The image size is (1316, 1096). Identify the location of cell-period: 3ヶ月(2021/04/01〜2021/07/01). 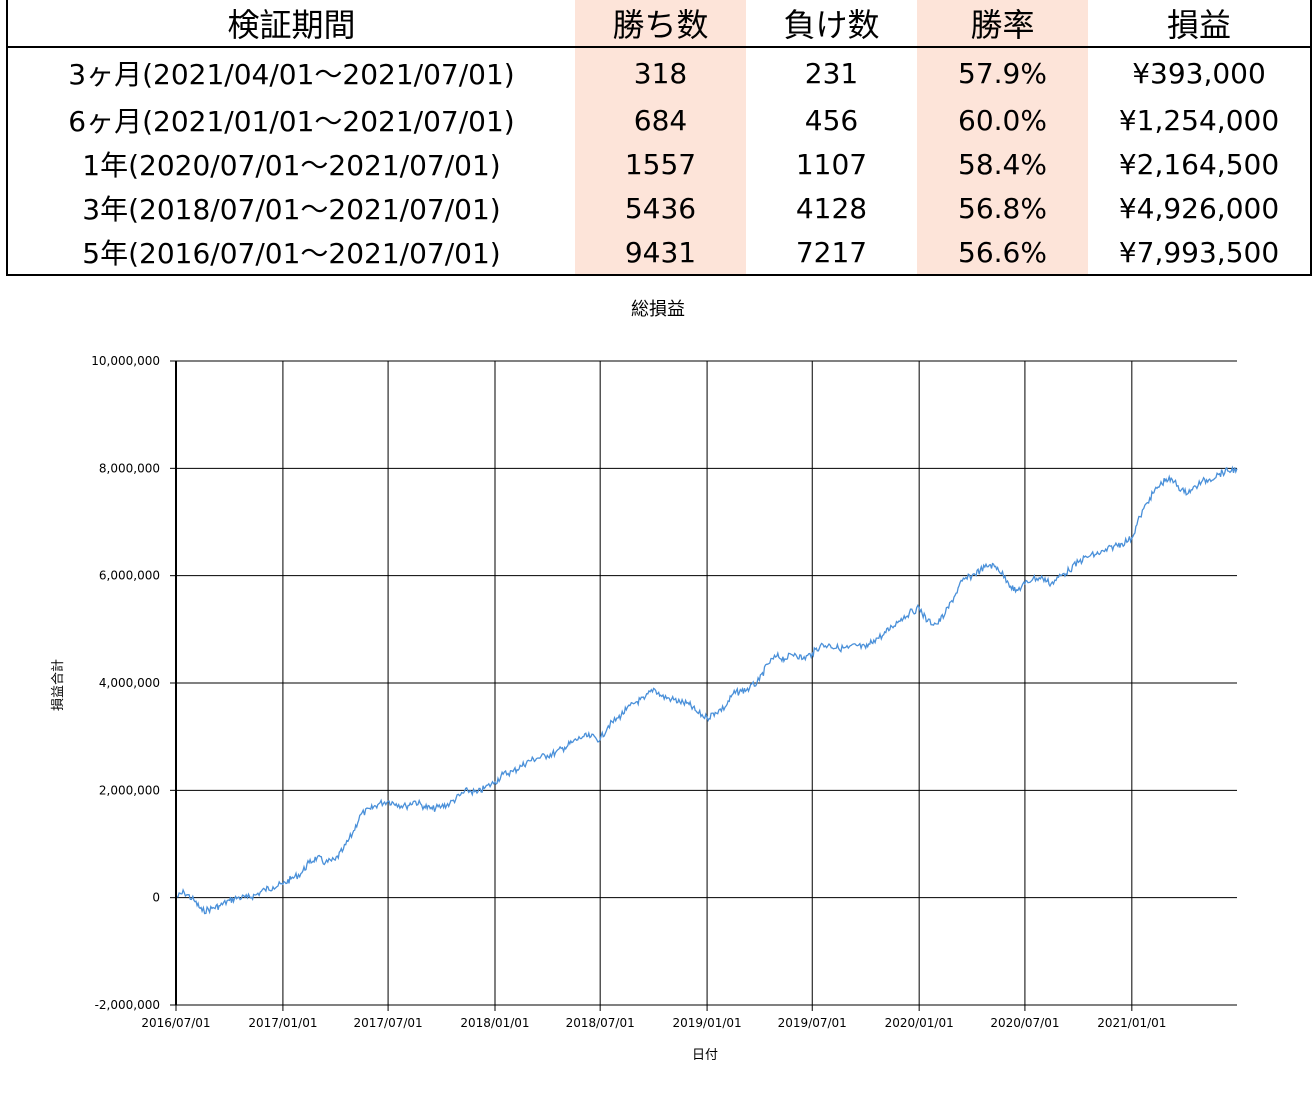
(291, 74).